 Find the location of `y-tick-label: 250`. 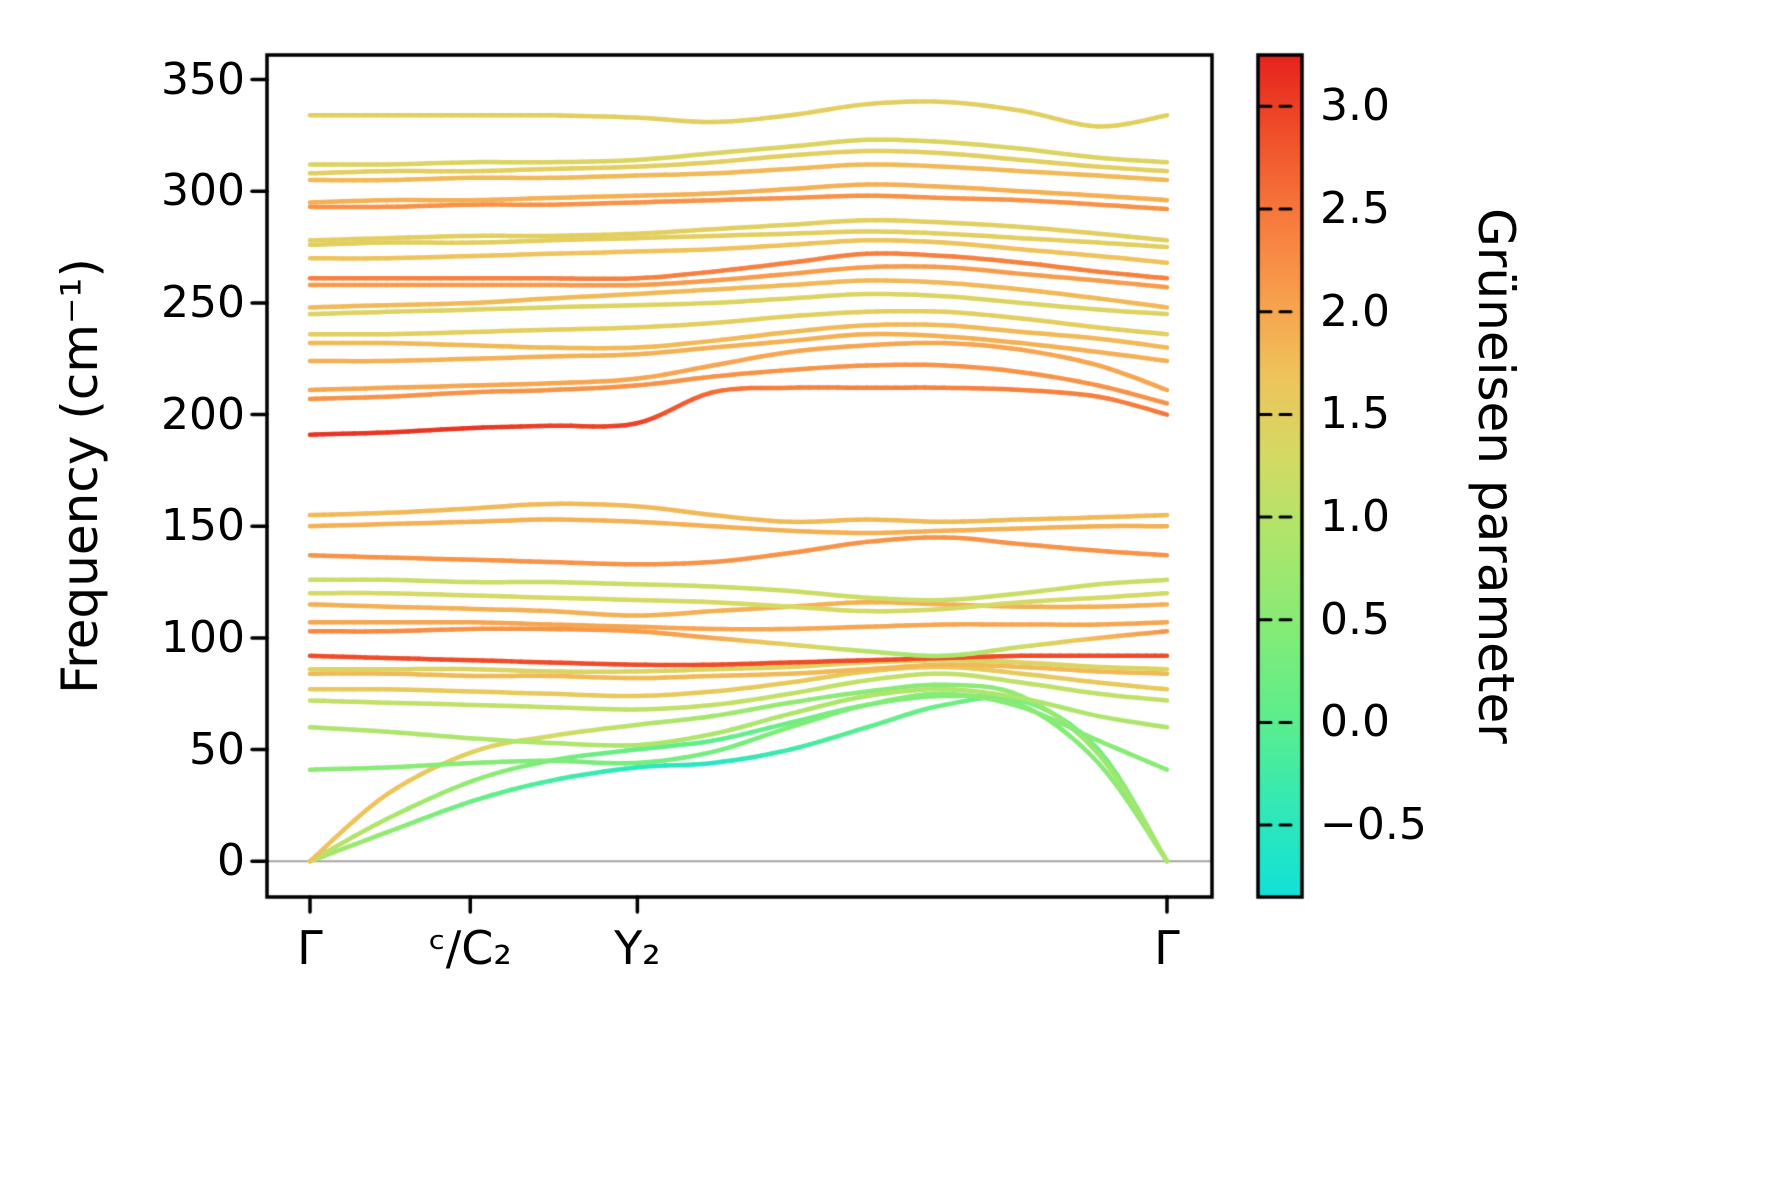

y-tick-label: 250 is located at coordinates (203, 302).